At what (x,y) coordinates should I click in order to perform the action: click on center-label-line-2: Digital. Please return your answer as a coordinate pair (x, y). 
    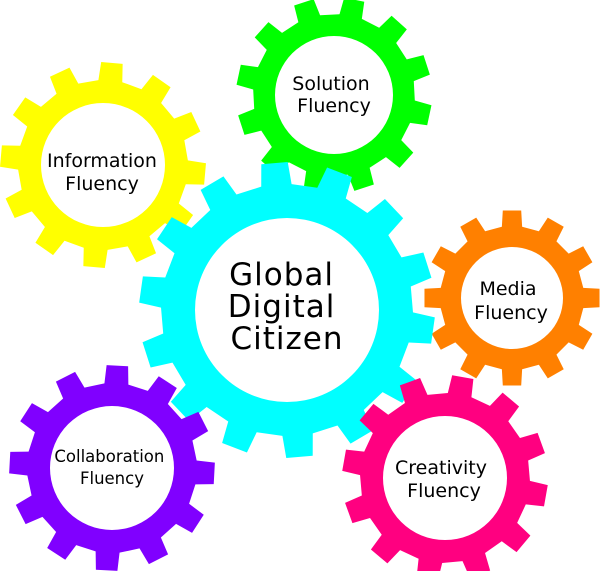
    Looking at the image, I should click on (282, 307).